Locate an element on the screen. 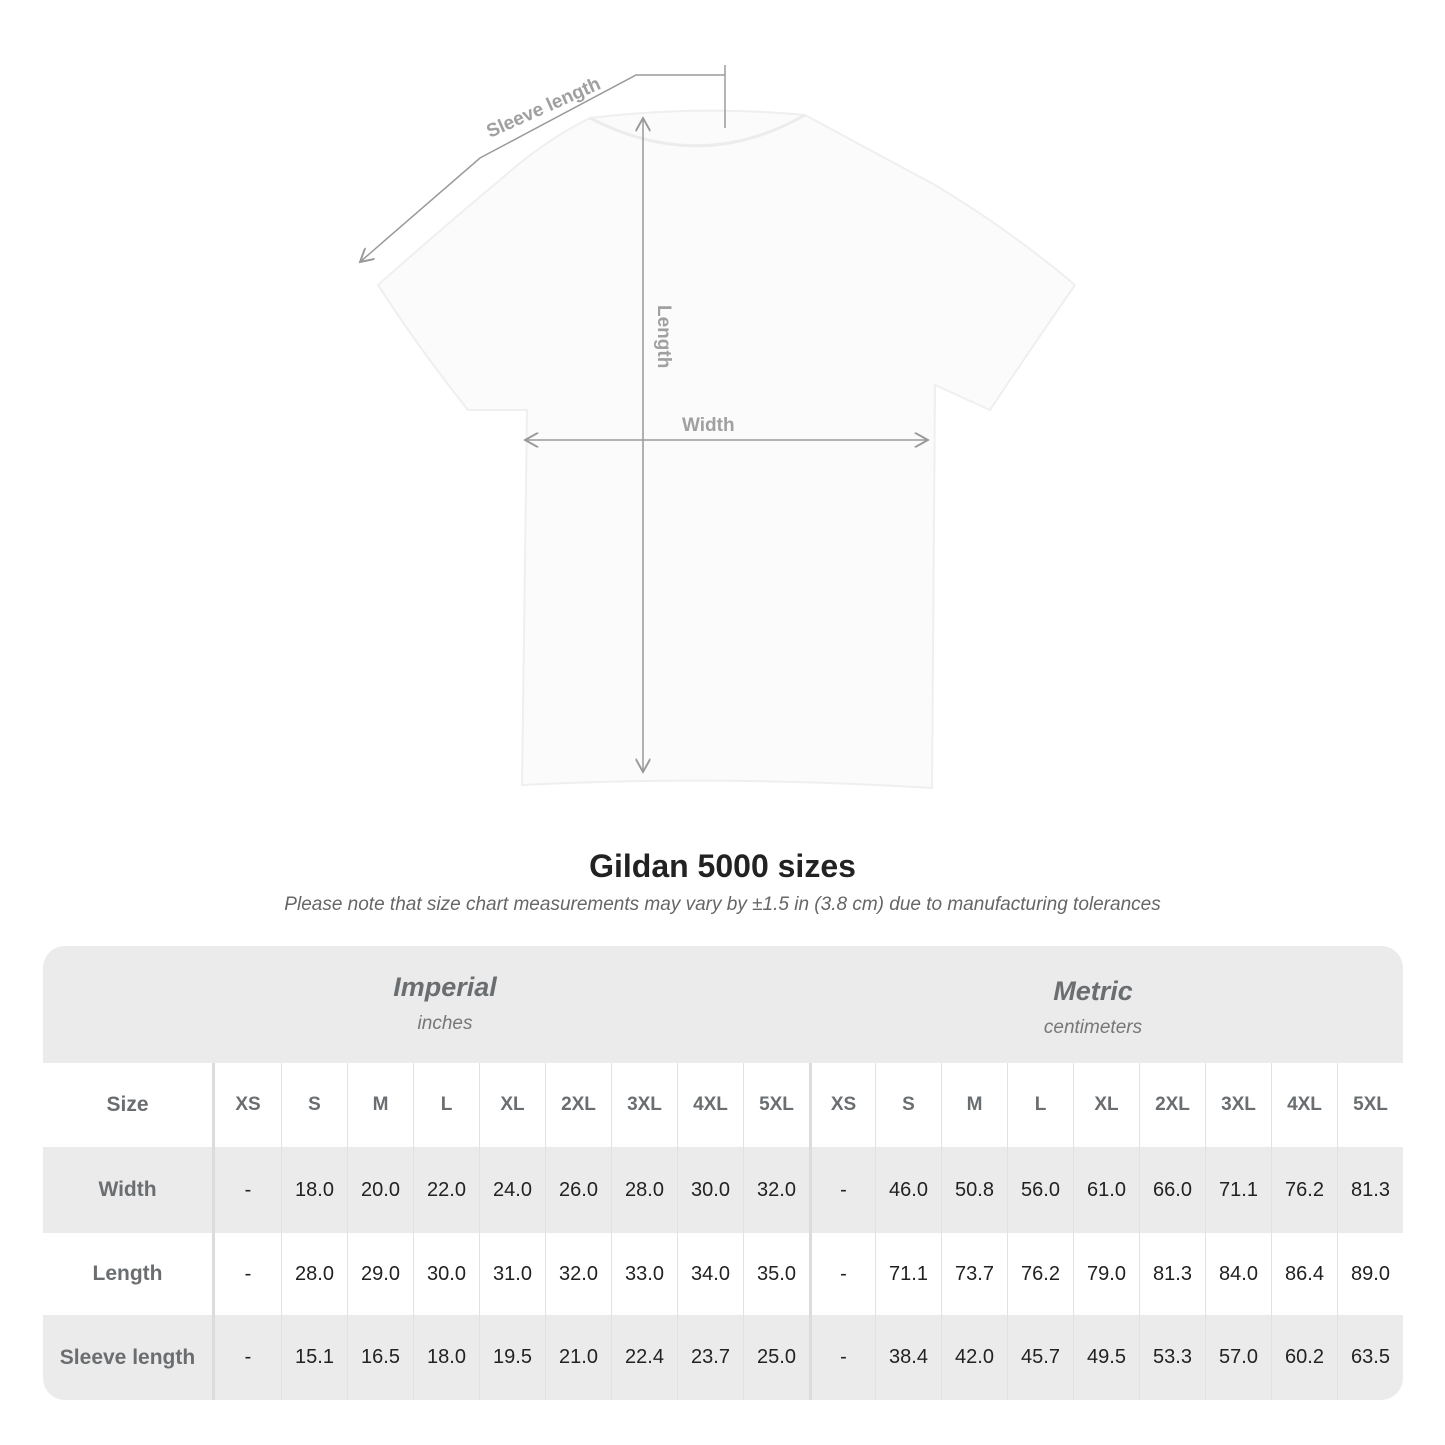  value-cell: 49.5 is located at coordinates (1106, 1357).